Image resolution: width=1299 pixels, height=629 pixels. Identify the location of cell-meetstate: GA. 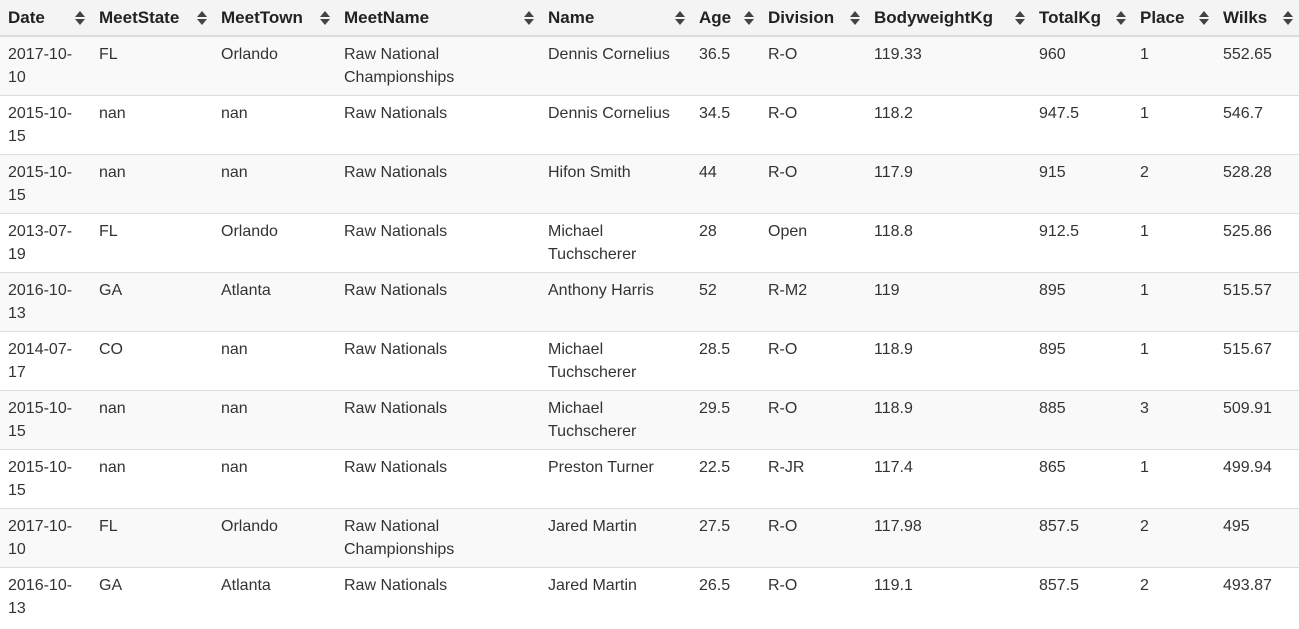
(152, 596).